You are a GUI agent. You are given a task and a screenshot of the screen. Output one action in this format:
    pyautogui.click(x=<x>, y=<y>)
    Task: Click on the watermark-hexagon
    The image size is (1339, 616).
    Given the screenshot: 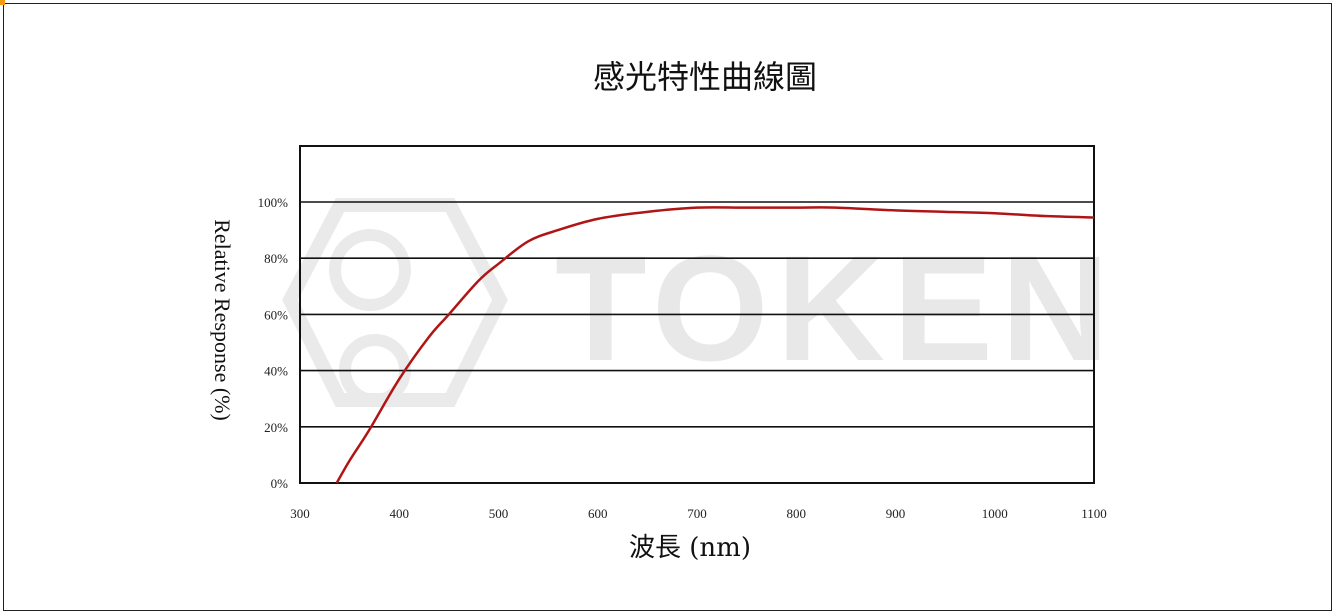 What is the action you would take?
    pyautogui.click(x=395, y=302)
    